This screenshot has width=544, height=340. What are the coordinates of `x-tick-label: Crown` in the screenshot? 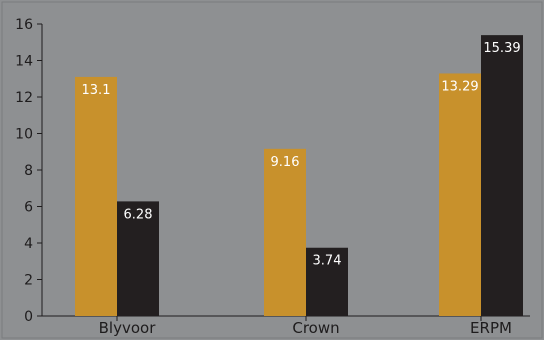 It's located at (315, 328).